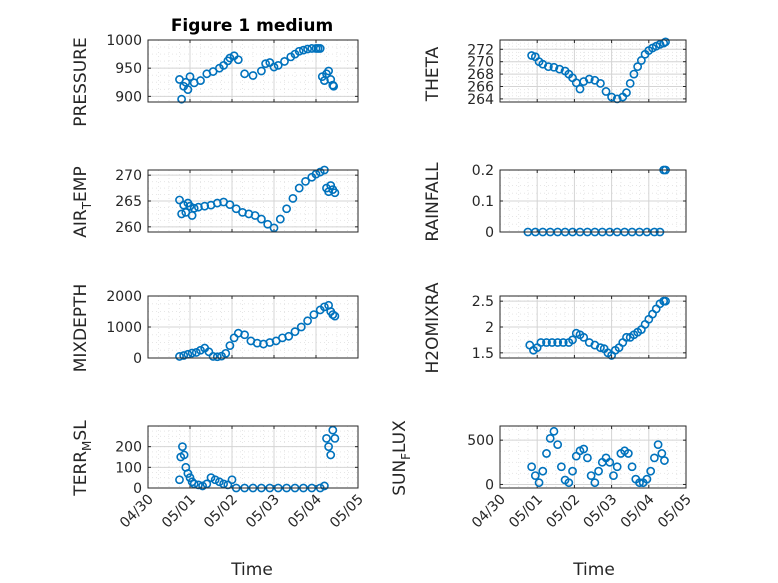 Image resolution: width=778 pixels, height=583 pixels. I want to click on y-tick-label-air-temp: 270, so click(128, 176).